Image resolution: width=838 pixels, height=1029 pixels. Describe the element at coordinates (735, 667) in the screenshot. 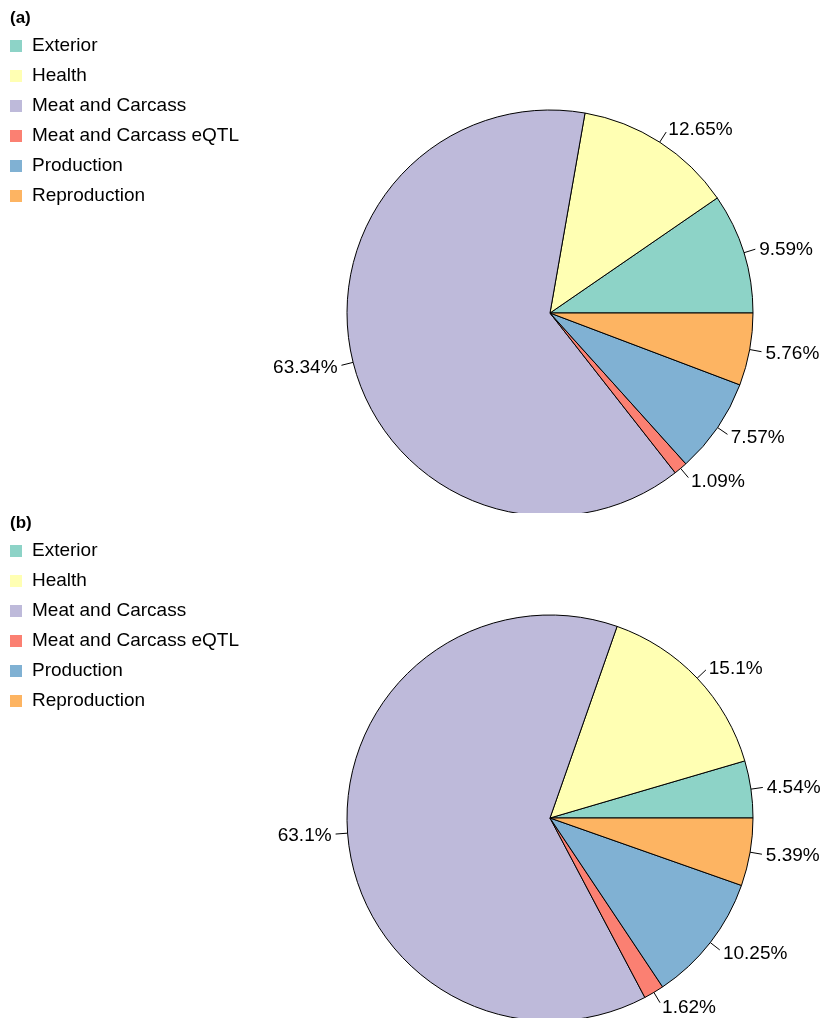

I see `data-label: 15.1%` at that location.